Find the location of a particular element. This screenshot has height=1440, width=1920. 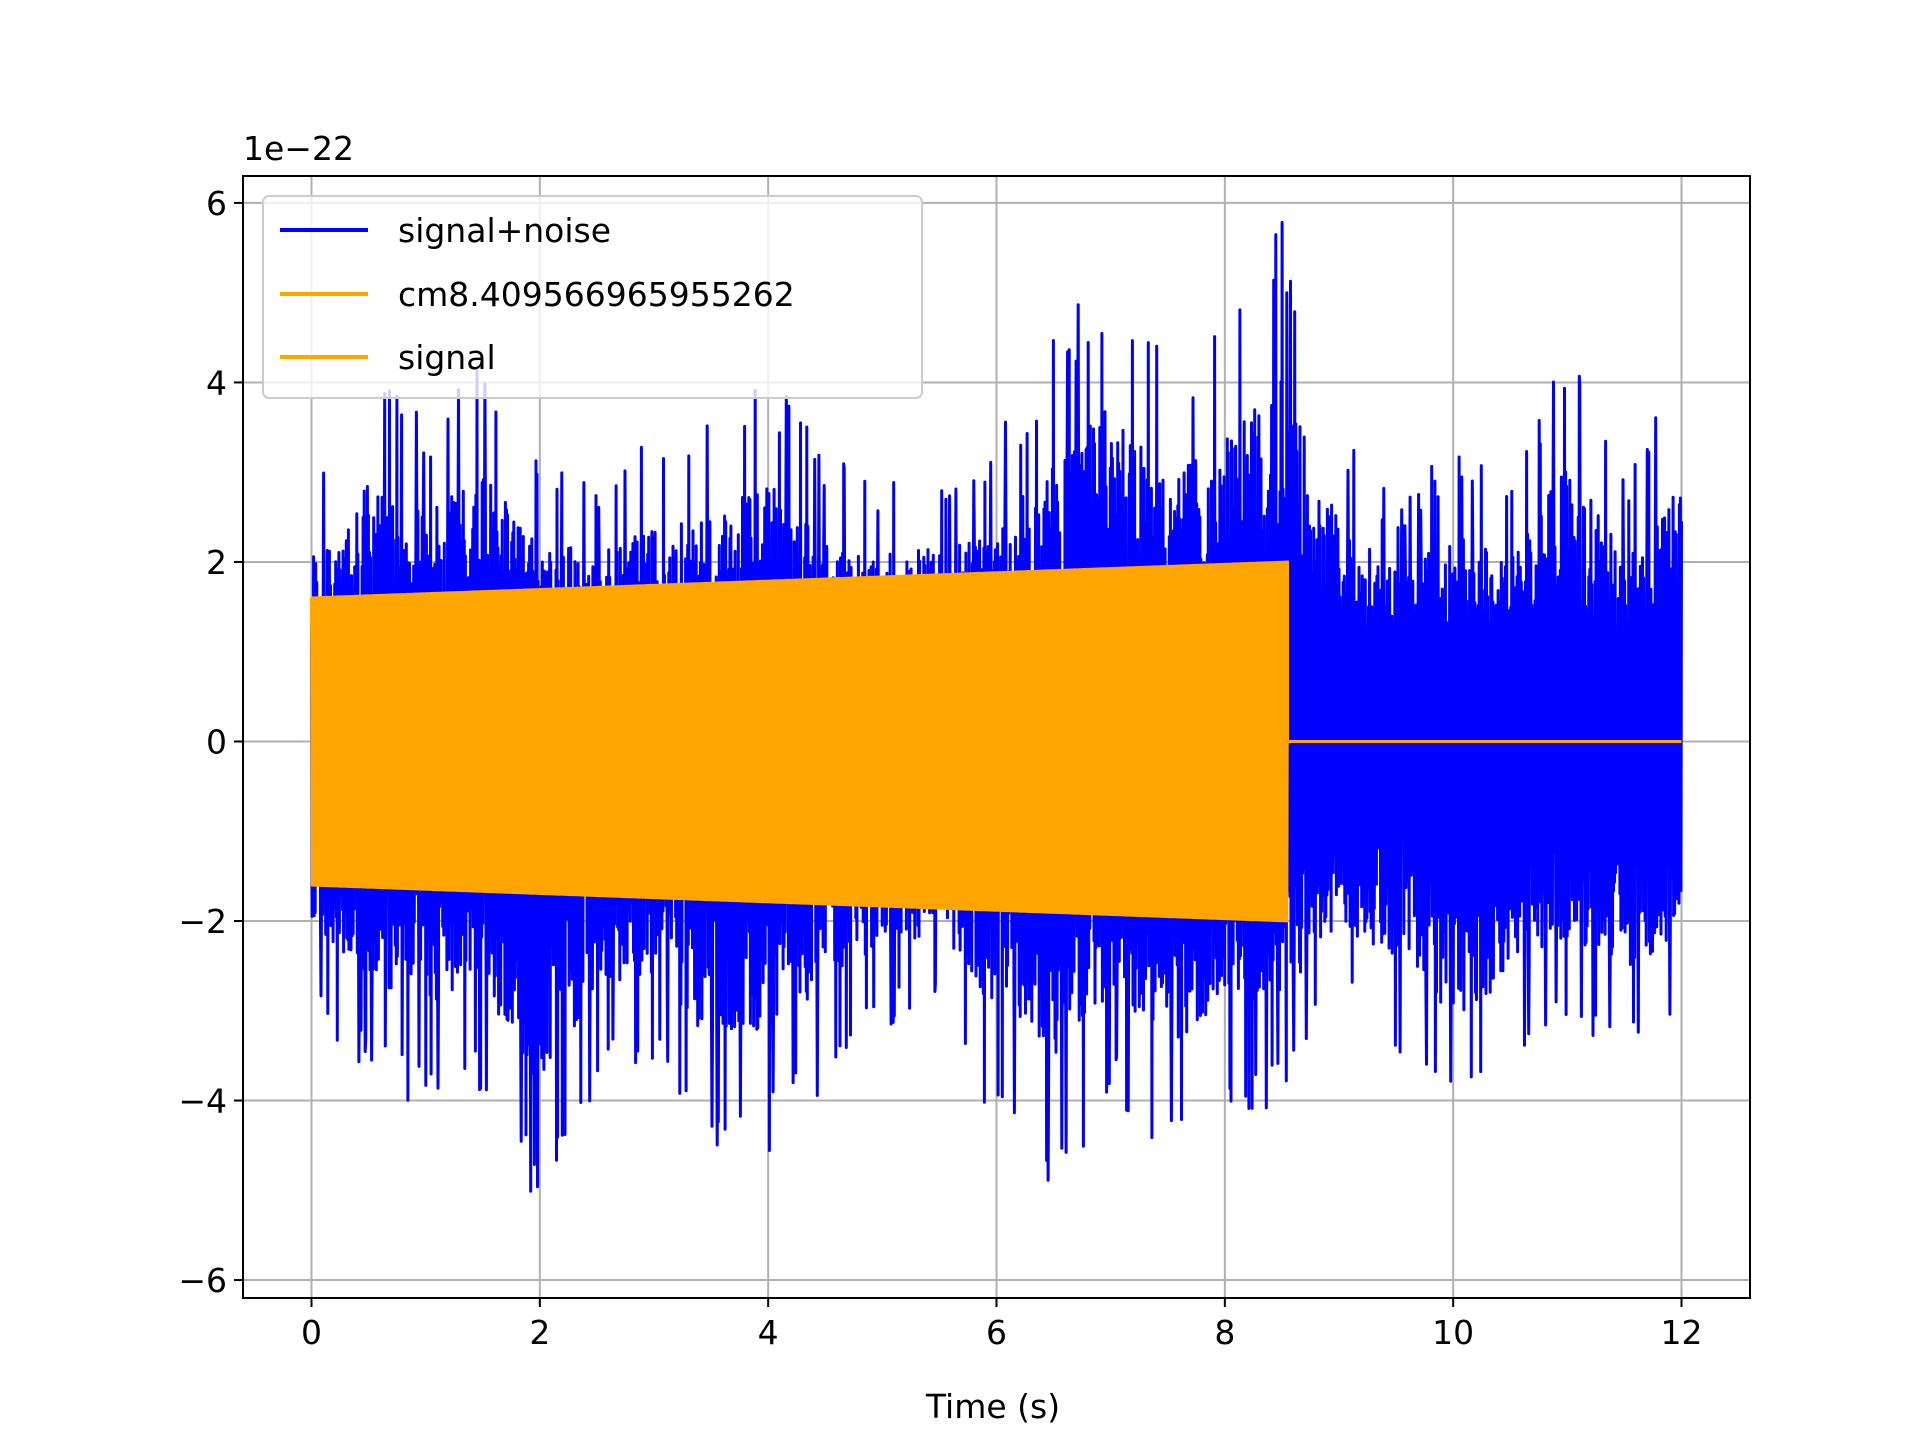

y-tick-label: 4 is located at coordinates (216, 382).